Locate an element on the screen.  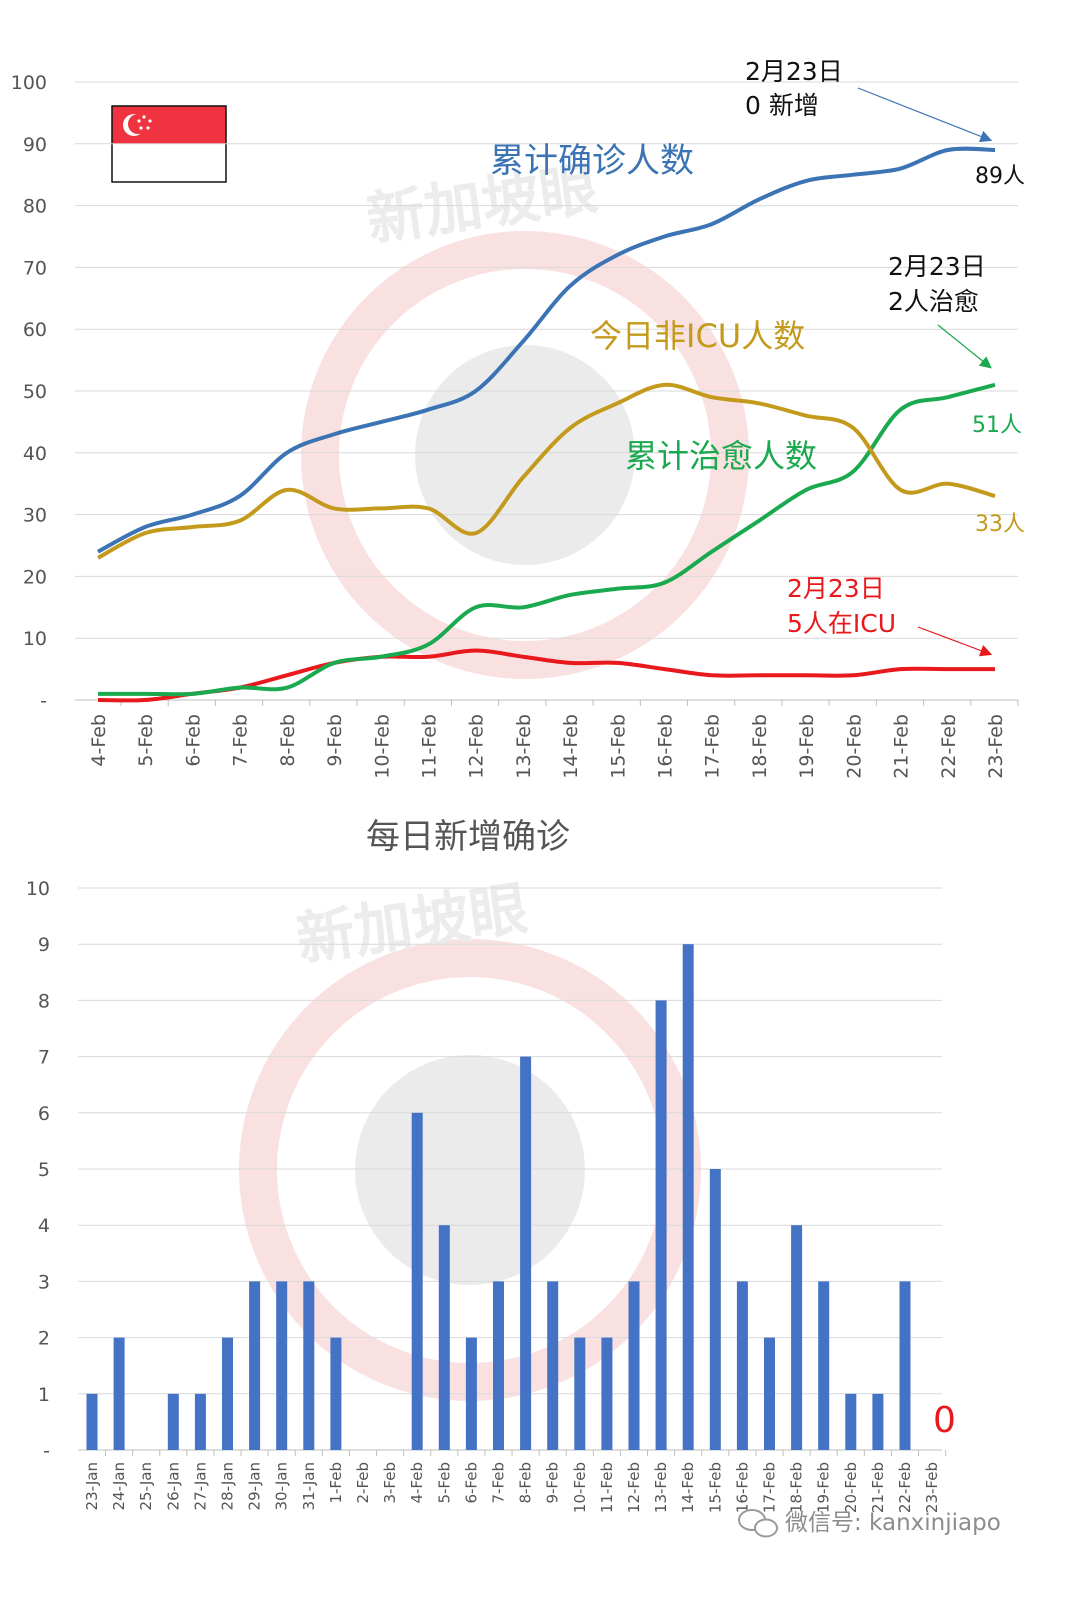
annotation-new-arrow is located at coordinates (925, 115).